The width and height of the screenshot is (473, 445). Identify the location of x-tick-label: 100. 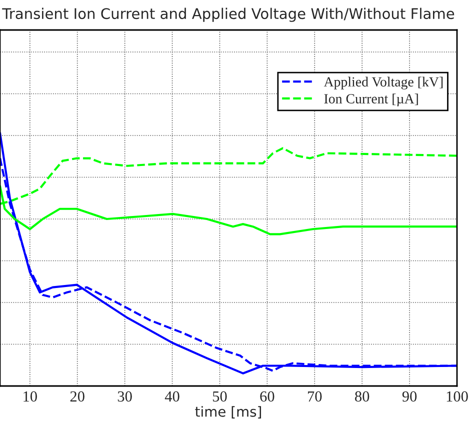
(457, 396).